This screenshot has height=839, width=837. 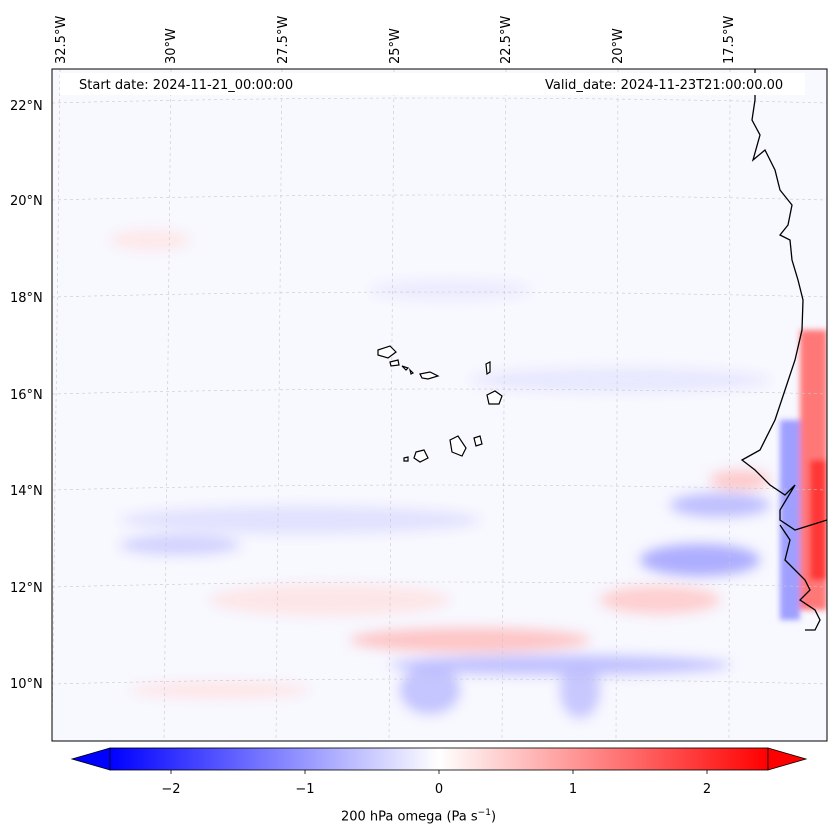 I want to click on lon-label-20w: 20°W, so click(x=618, y=46).